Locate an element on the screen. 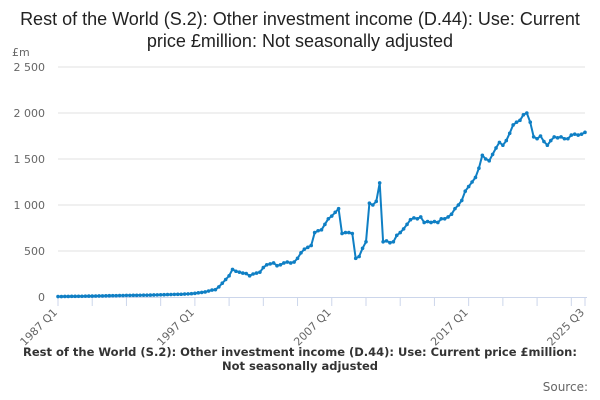  y-tick-label: 1 500 is located at coordinates (30, 159).